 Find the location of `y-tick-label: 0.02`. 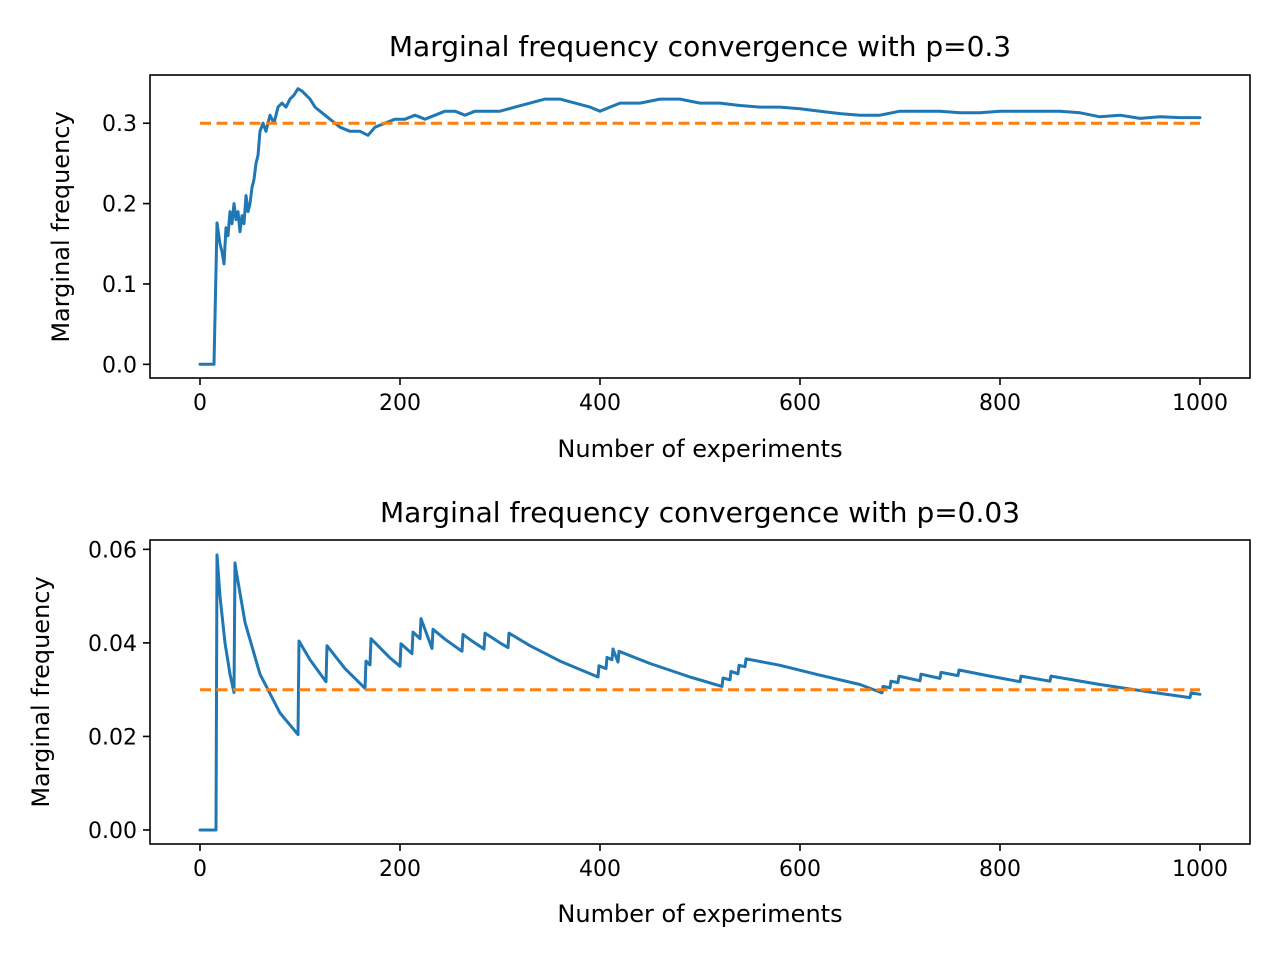

y-tick-label: 0.02 is located at coordinates (112, 737).